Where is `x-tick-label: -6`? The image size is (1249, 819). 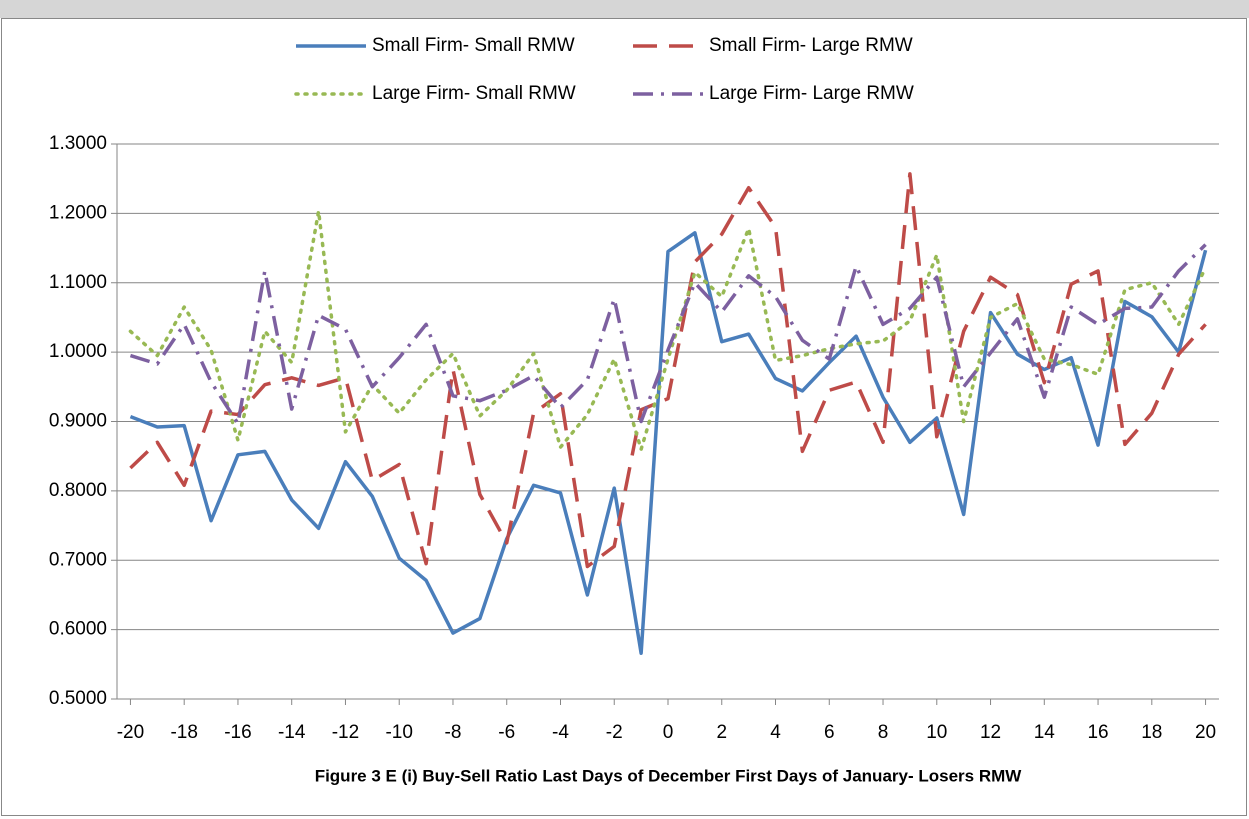 x-tick-label: -6 is located at coordinates (506, 732).